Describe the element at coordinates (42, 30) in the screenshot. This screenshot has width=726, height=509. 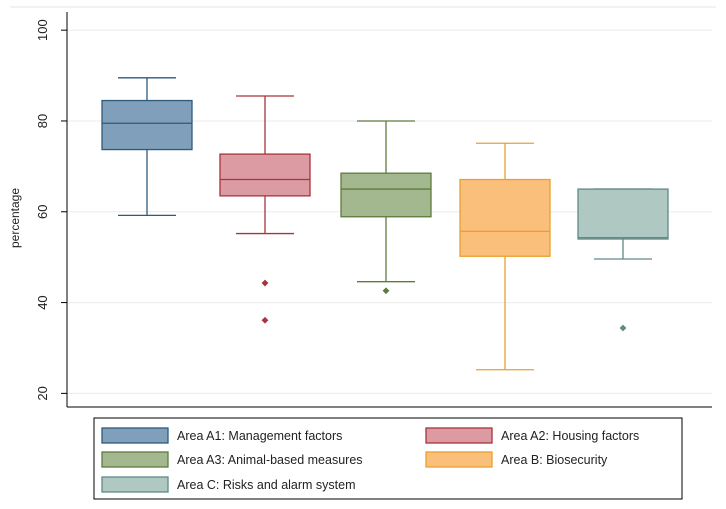
I see `y-tick-label-100: 100` at that location.